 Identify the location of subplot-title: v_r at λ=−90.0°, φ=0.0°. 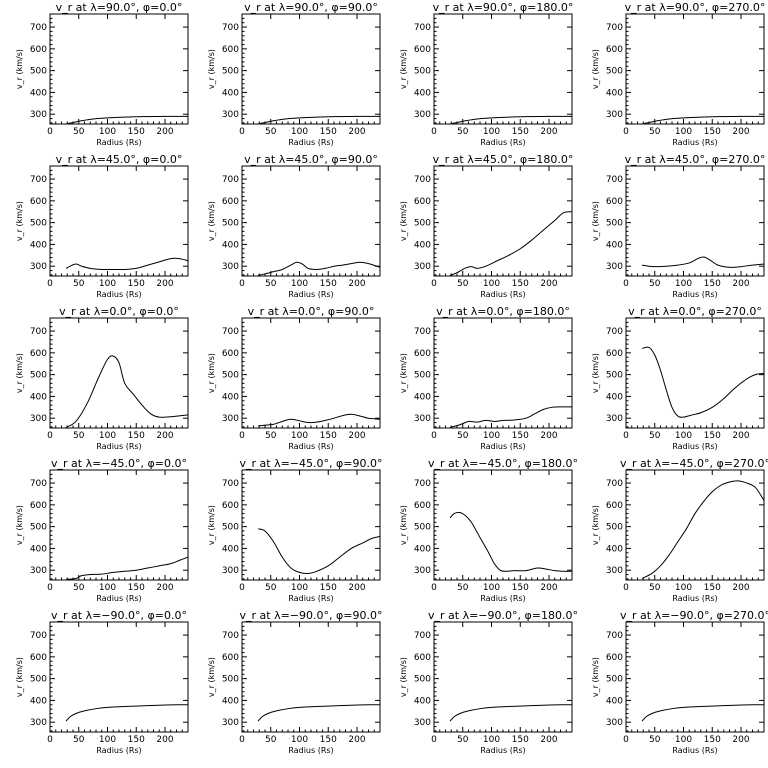
(119, 615).